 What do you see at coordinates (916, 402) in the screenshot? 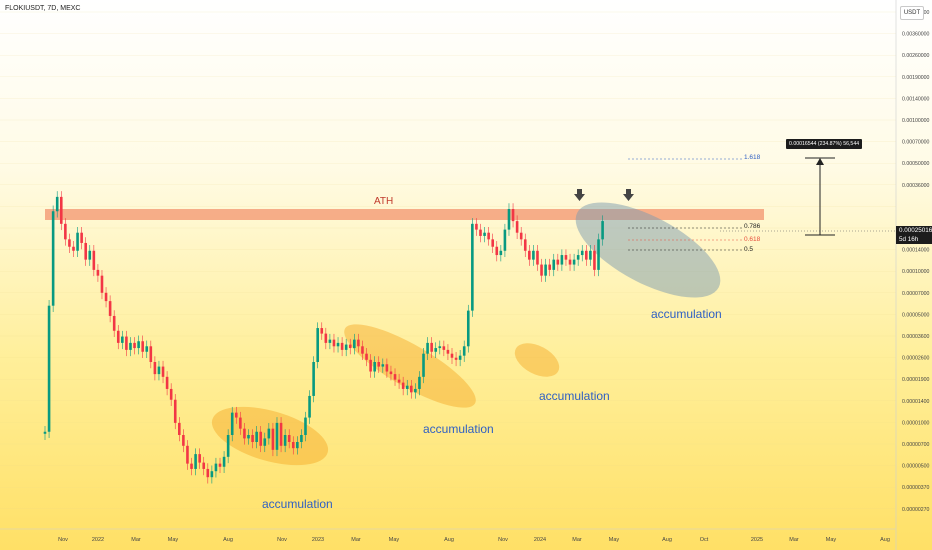
I see `price-tick-label: 0.00001400` at bounding box center [916, 402].